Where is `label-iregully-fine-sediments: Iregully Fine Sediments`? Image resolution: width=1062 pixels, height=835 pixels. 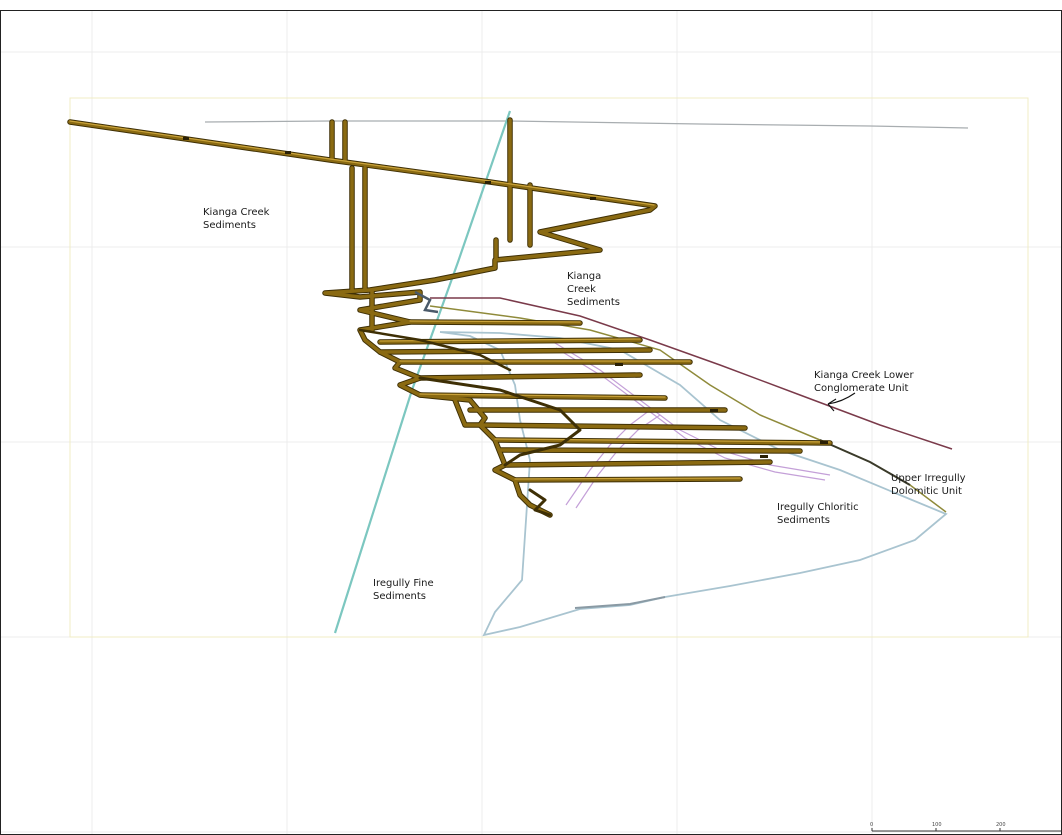 label-iregully-fine-sediments: Iregully Fine Sediments is located at coordinates (403, 590).